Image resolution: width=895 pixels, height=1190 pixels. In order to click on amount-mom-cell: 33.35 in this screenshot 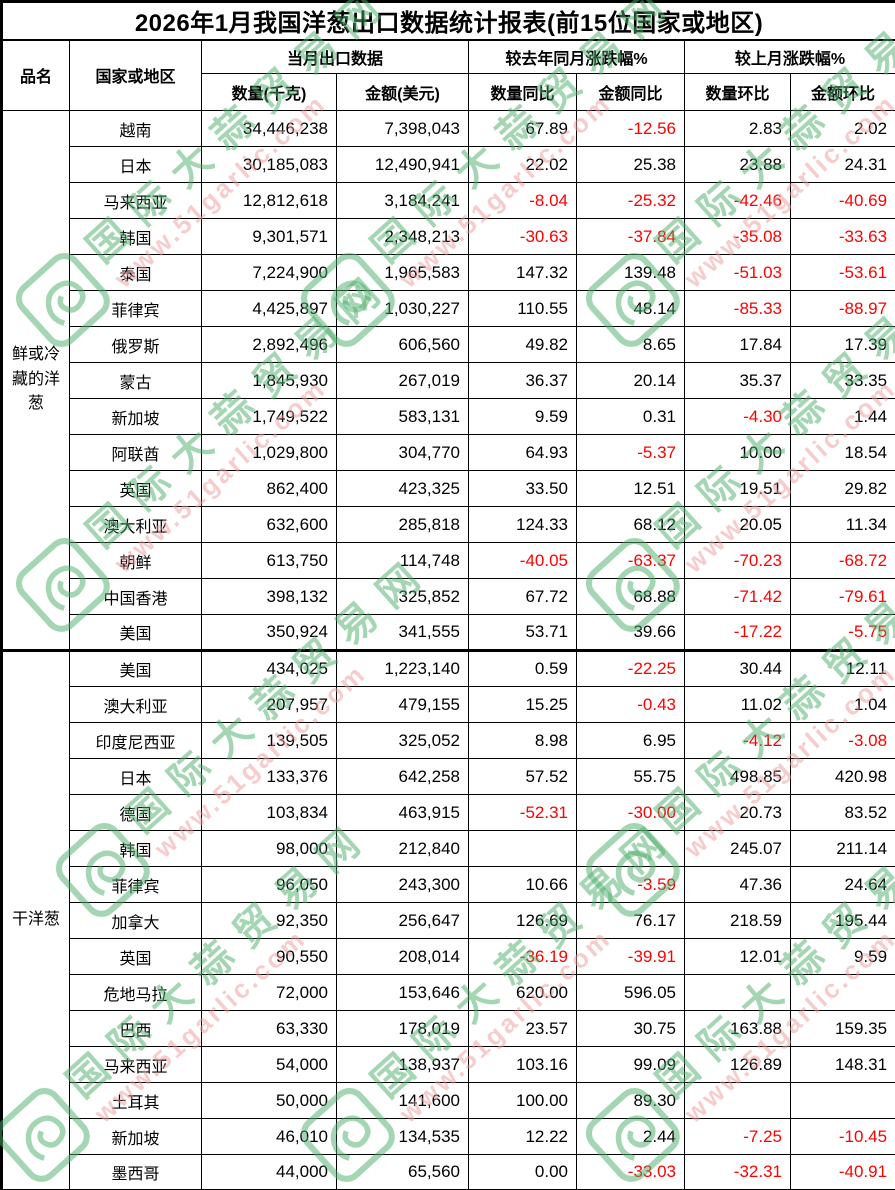, I will do `click(842, 380)`.